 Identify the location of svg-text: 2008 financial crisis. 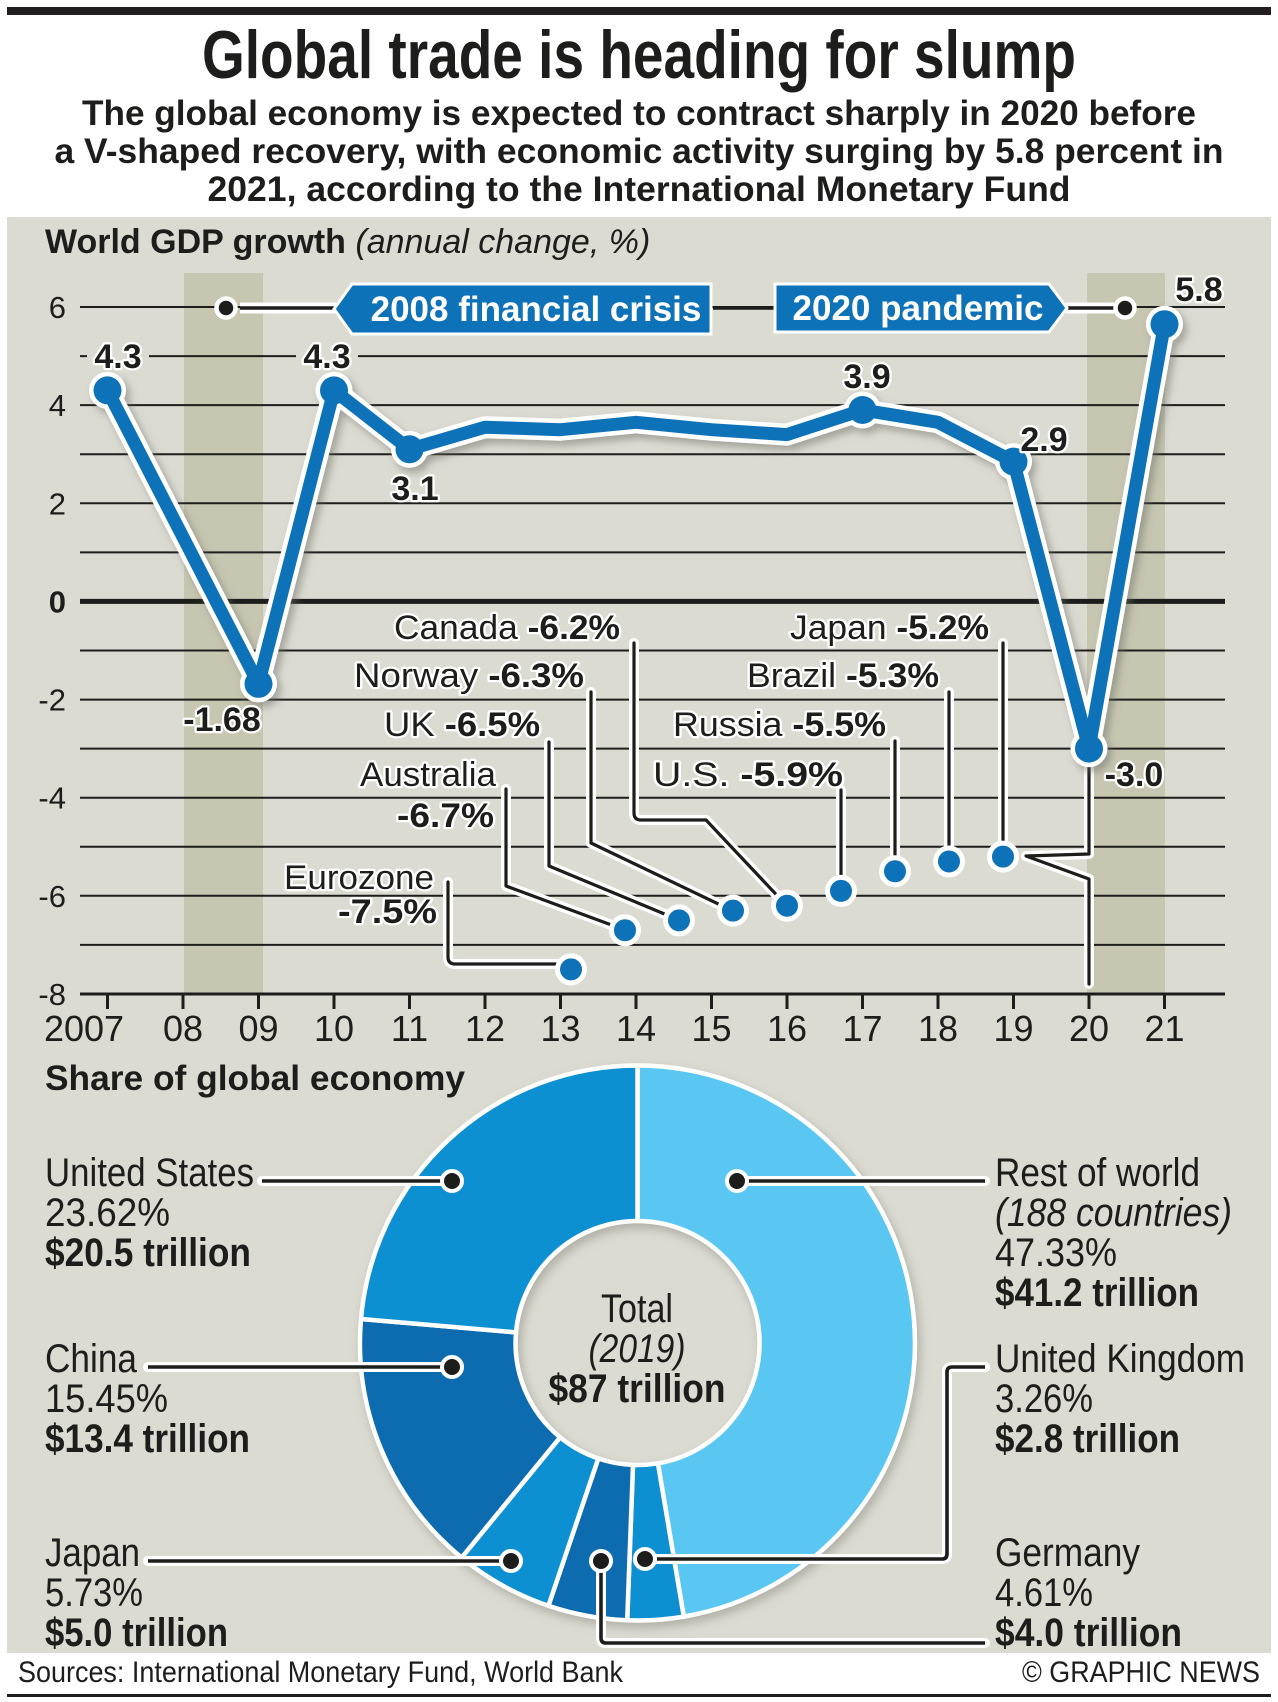
(536, 309).